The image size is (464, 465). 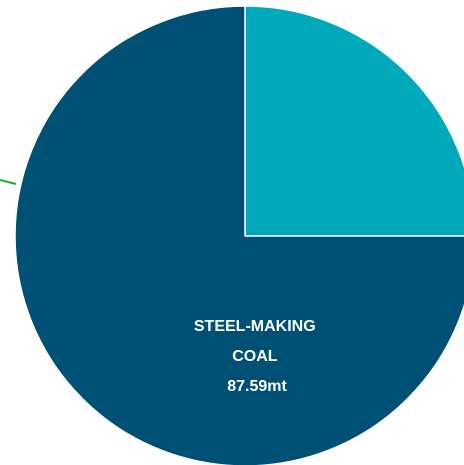 I want to click on leader-line, so click(x=8, y=182).